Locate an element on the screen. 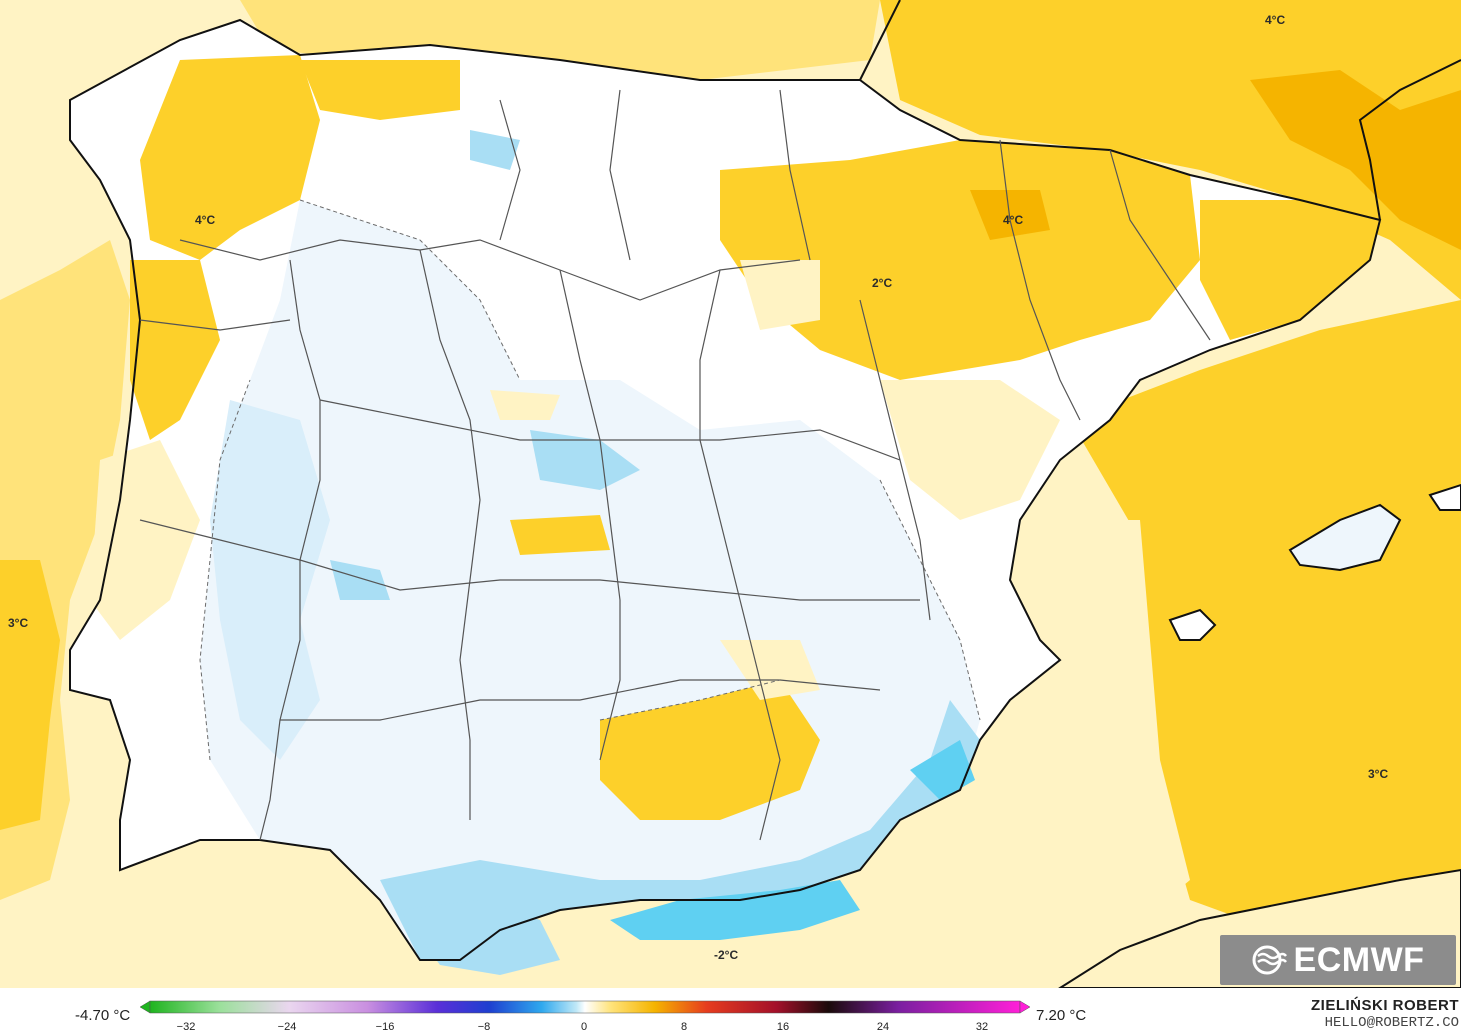 The height and width of the screenshot is (1035, 1461). contour-label-aragon: 4°C is located at coordinates (1013, 220).